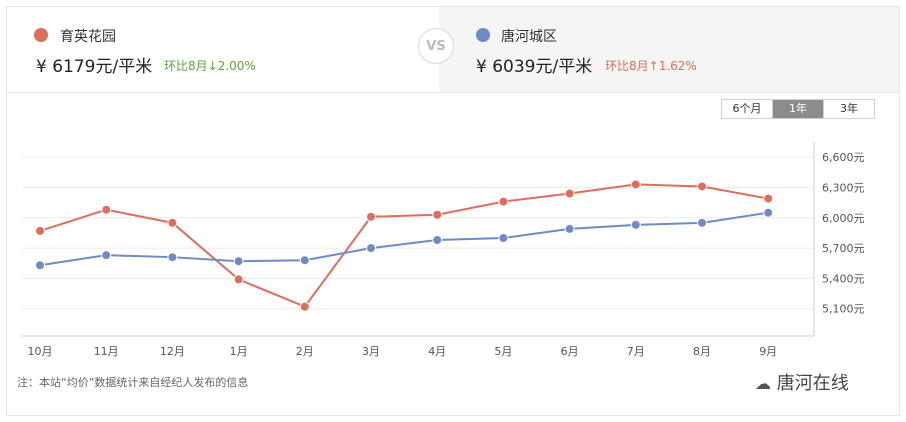  What do you see at coordinates (239, 351) in the screenshot?
I see `x-tick-label: 1月` at bounding box center [239, 351].